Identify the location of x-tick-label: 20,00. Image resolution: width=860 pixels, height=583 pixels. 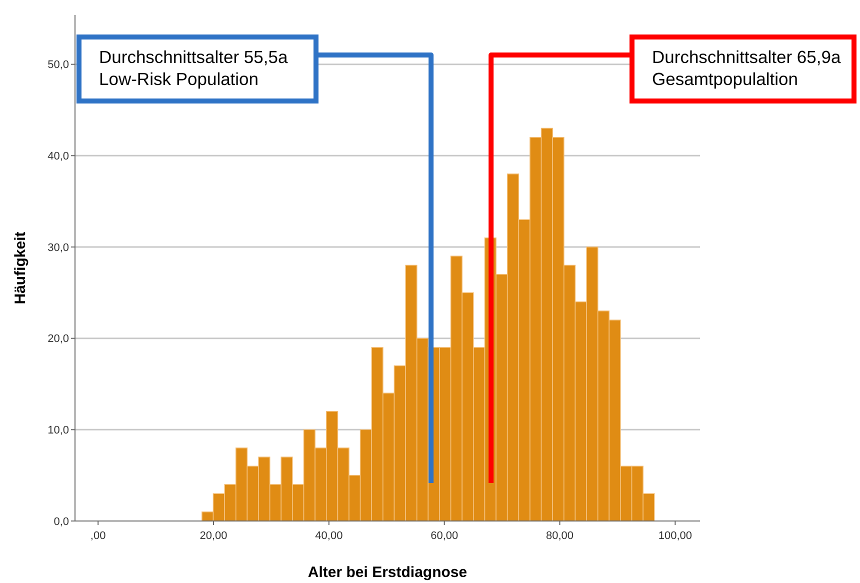
(214, 536).